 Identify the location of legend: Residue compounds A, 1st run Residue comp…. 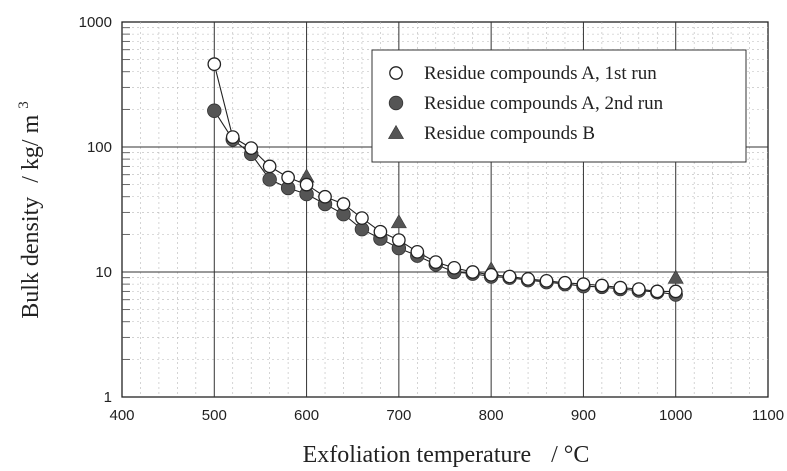
(559, 106).